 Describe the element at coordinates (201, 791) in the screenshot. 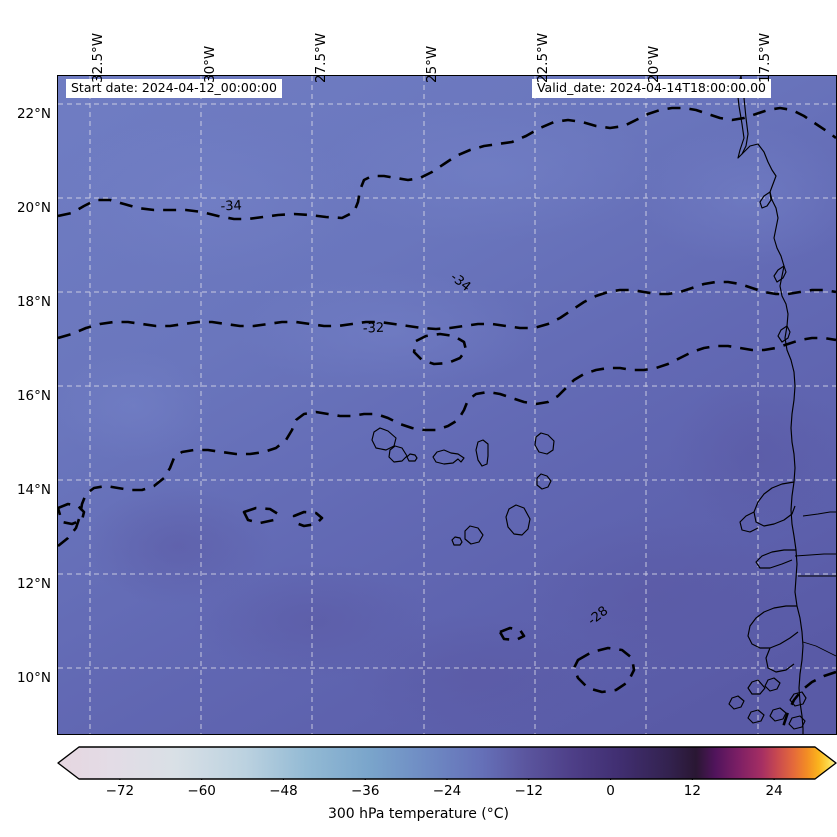

I see `colorbar-tick-label: −60` at that location.